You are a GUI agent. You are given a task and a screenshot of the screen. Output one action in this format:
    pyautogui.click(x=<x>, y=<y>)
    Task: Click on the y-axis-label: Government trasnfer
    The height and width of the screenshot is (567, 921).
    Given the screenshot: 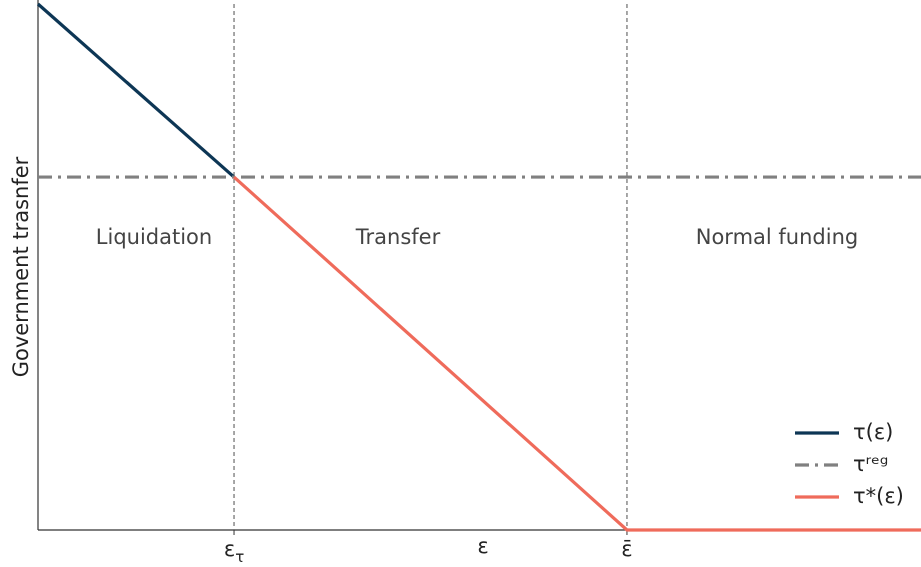 What is the action you would take?
    pyautogui.click(x=21, y=266)
    